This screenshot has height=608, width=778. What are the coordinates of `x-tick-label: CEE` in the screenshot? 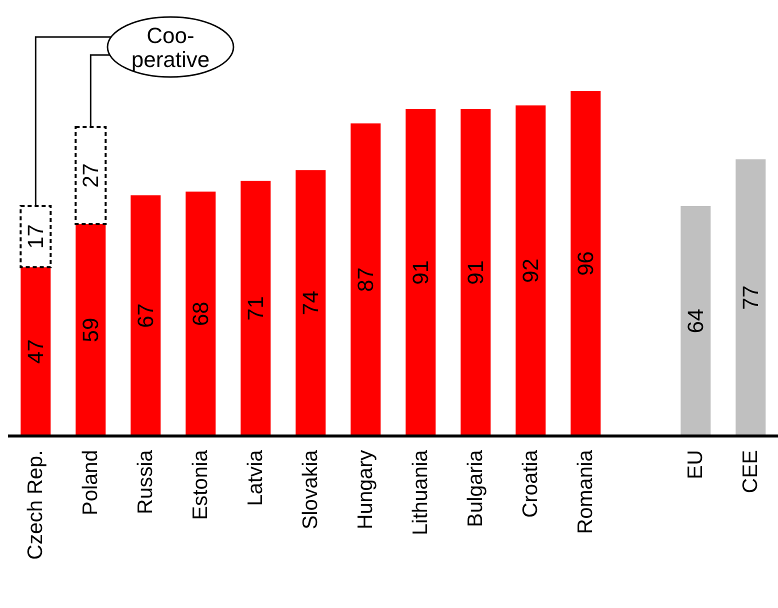 It's located at (750, 472).